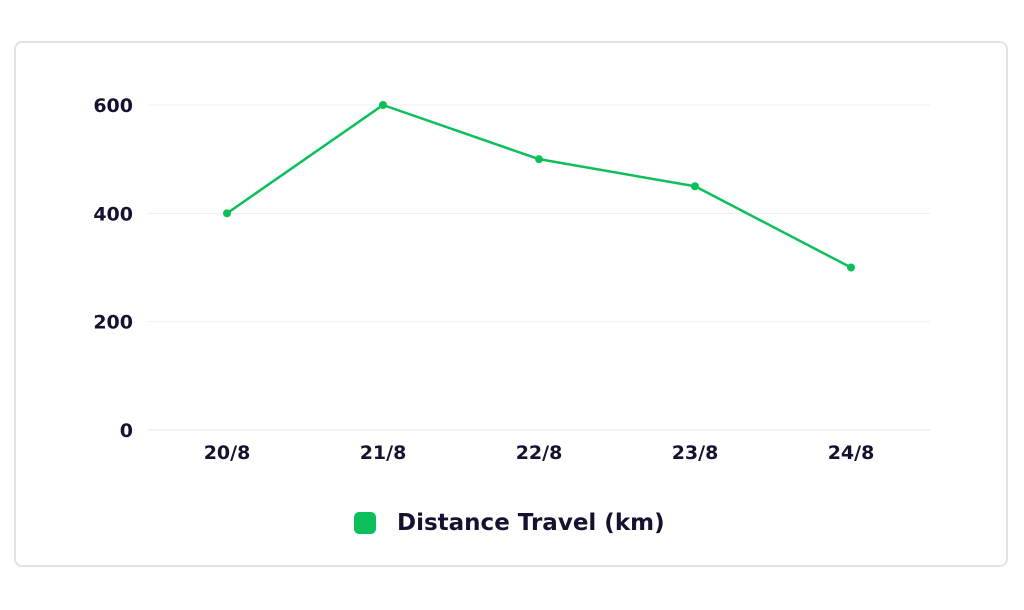 This screenshot has width=1024, height=610. What do you see at coordinates (383, 453) in the screenshot?
I see `x-tick-label: 21/8` at bounding box center [383, 453].